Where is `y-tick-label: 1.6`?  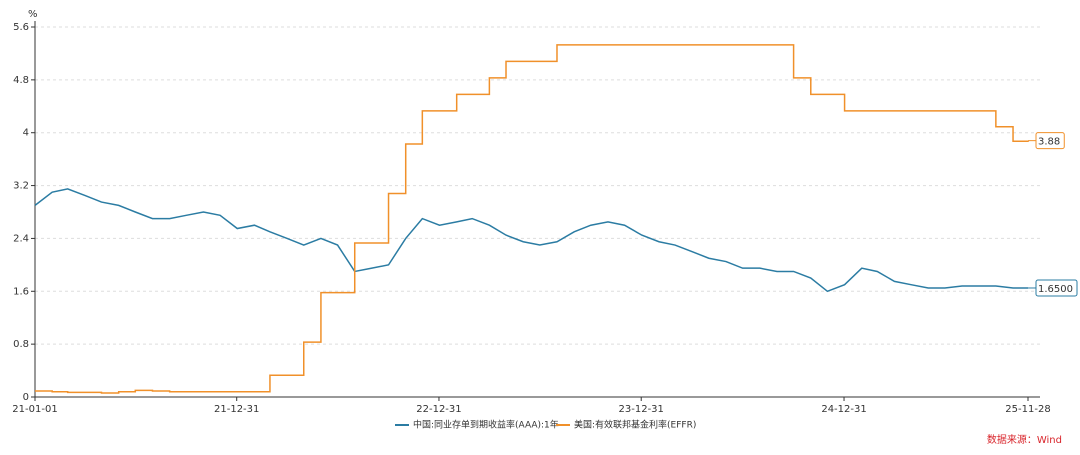 y-tick-label: 1.6 is located at coordinates (21, 291).